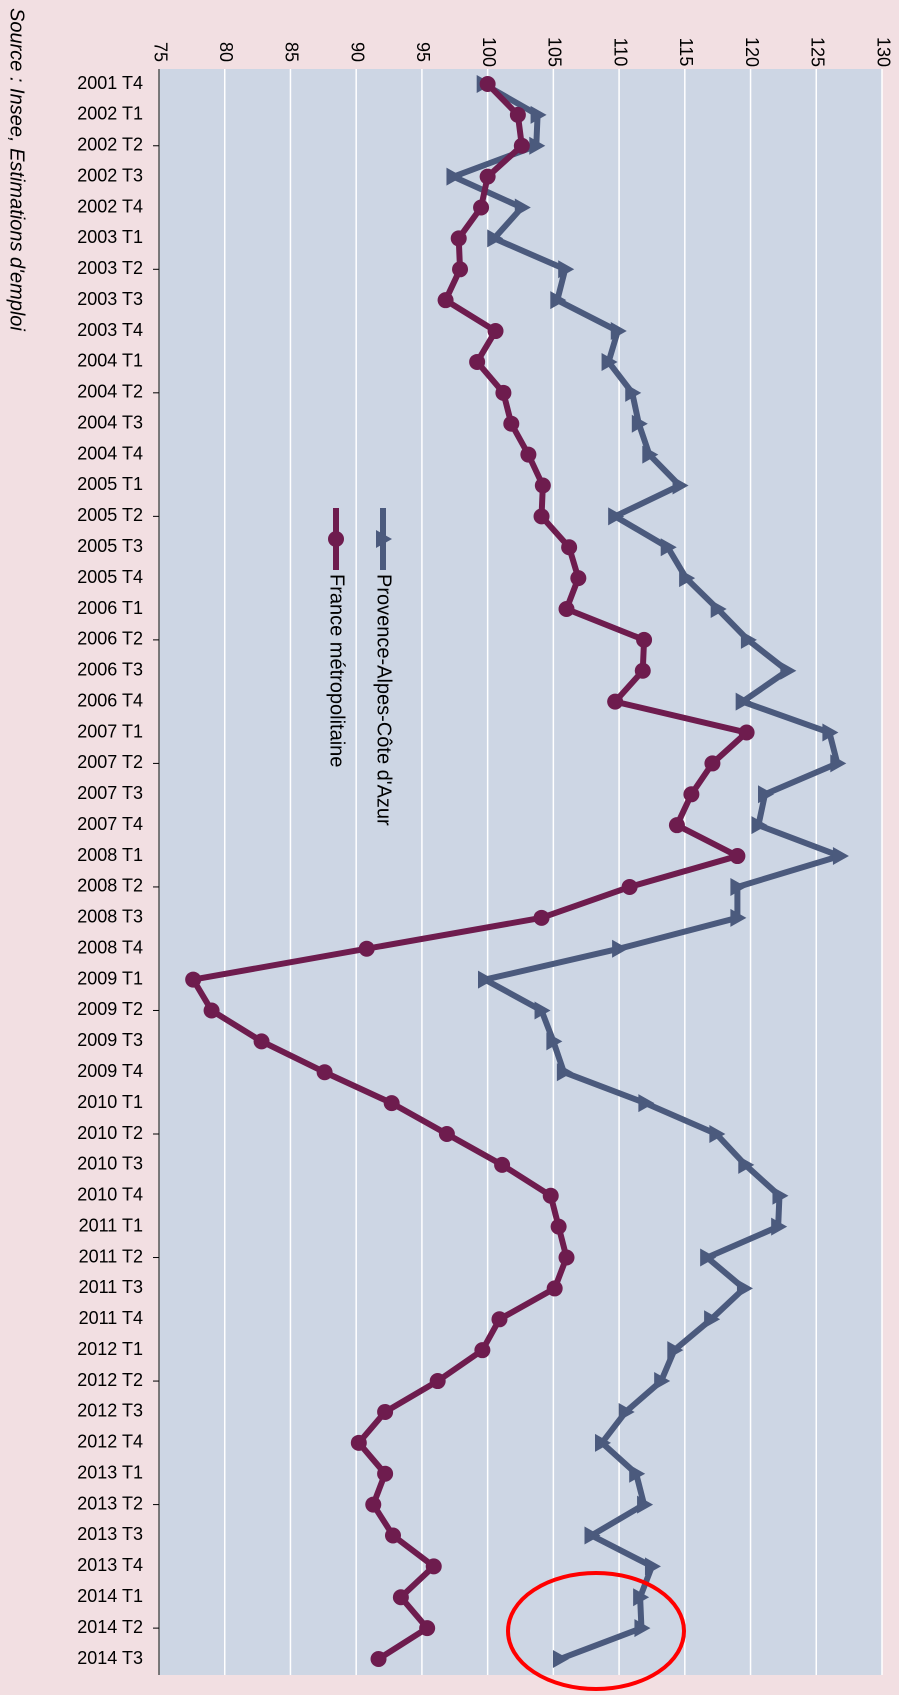  I want to click on category-label: 2011 T4, so click(111, 1318).